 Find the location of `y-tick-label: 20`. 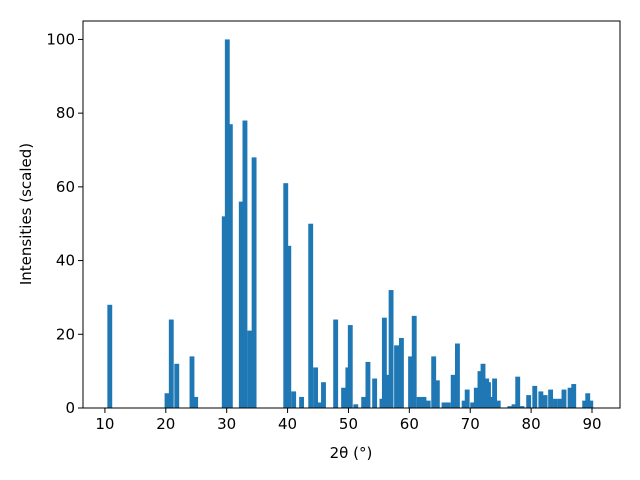

y-tick-label: 20 is located at coordinates (65, 334).